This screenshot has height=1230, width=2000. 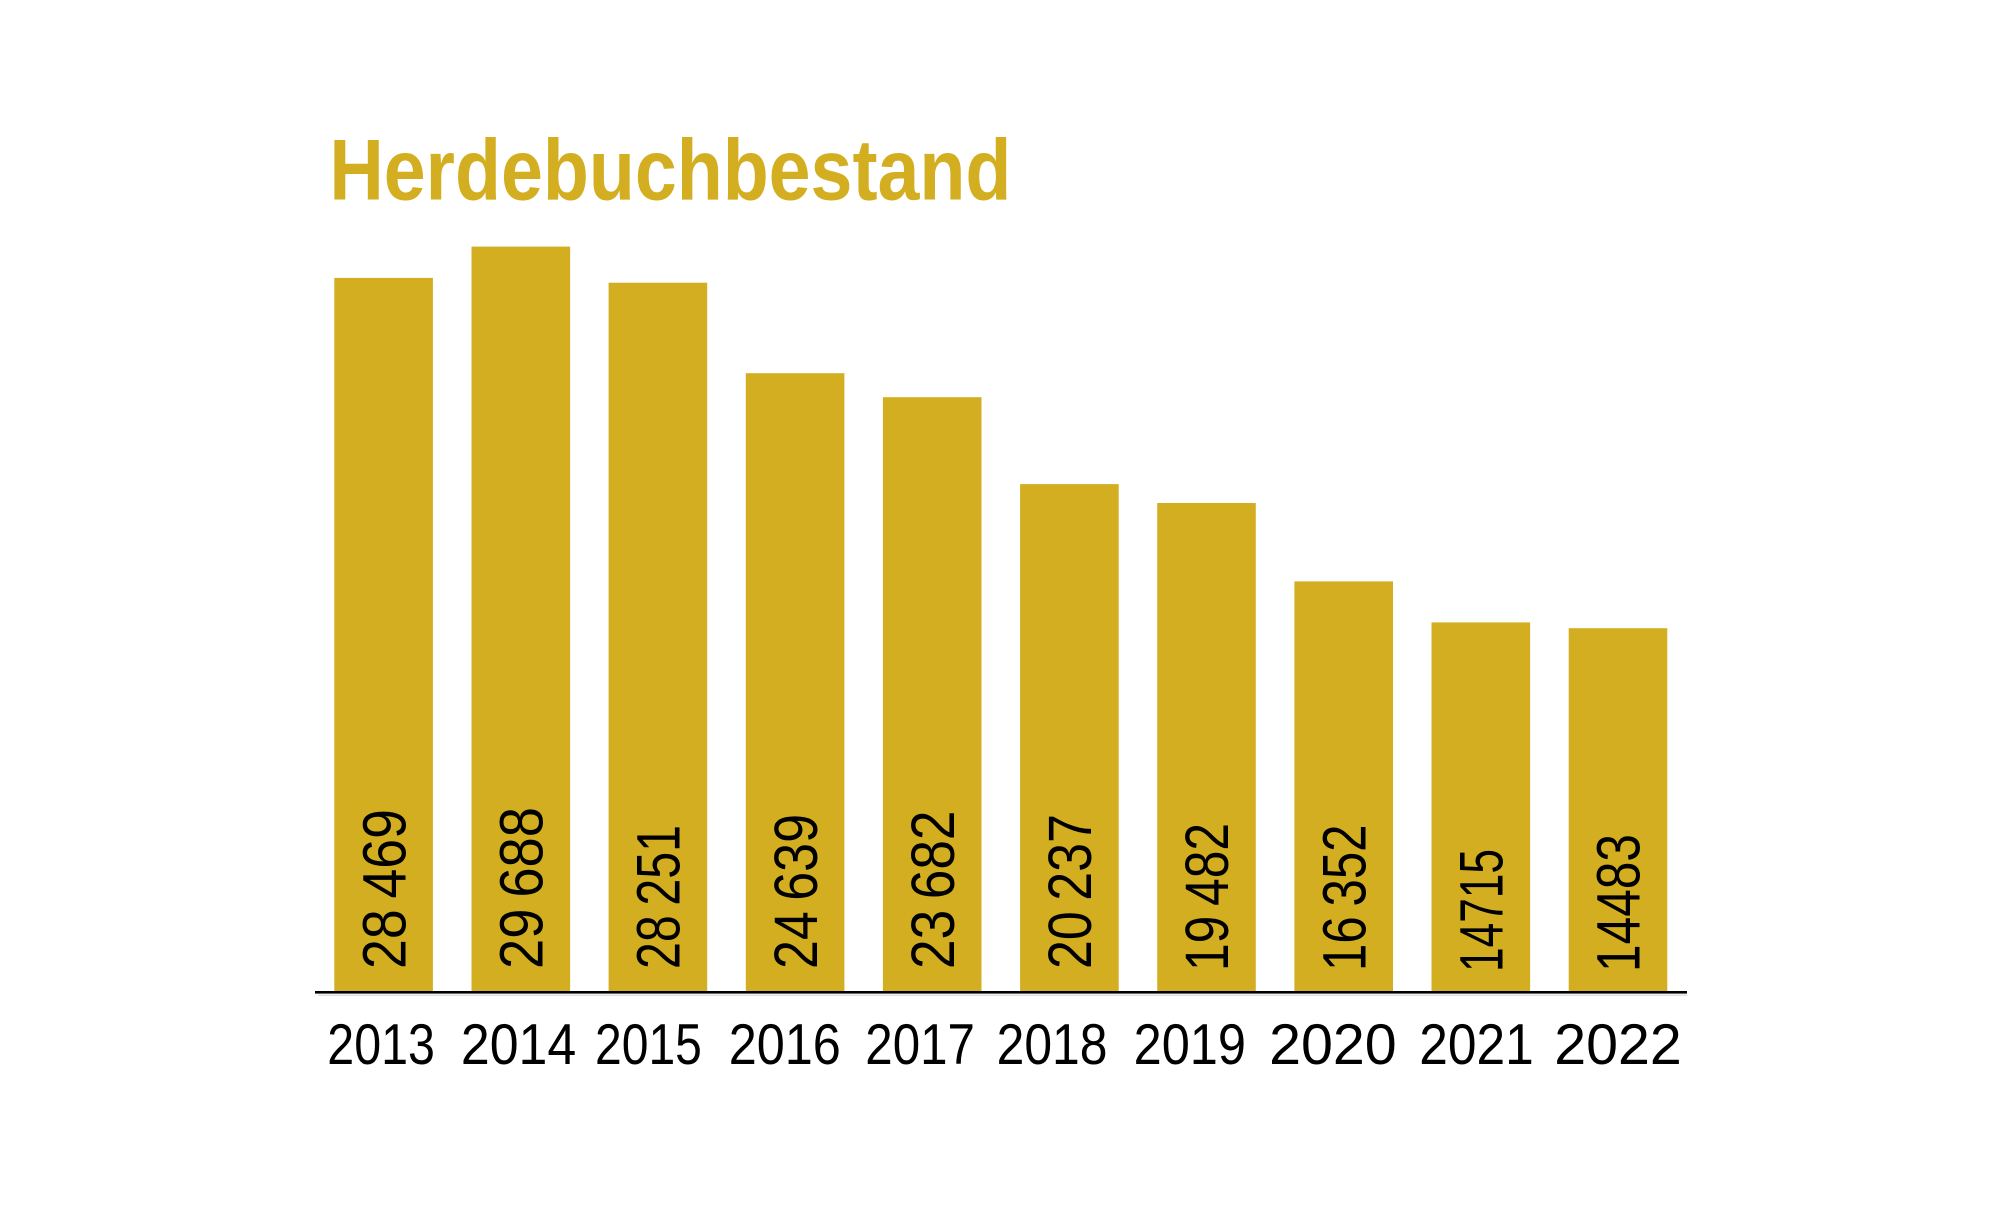 What do you see at coordinates (1476, 1045) in the screenshot?
I see `svg-text: 2021` at bounding box center [1476, 1045].